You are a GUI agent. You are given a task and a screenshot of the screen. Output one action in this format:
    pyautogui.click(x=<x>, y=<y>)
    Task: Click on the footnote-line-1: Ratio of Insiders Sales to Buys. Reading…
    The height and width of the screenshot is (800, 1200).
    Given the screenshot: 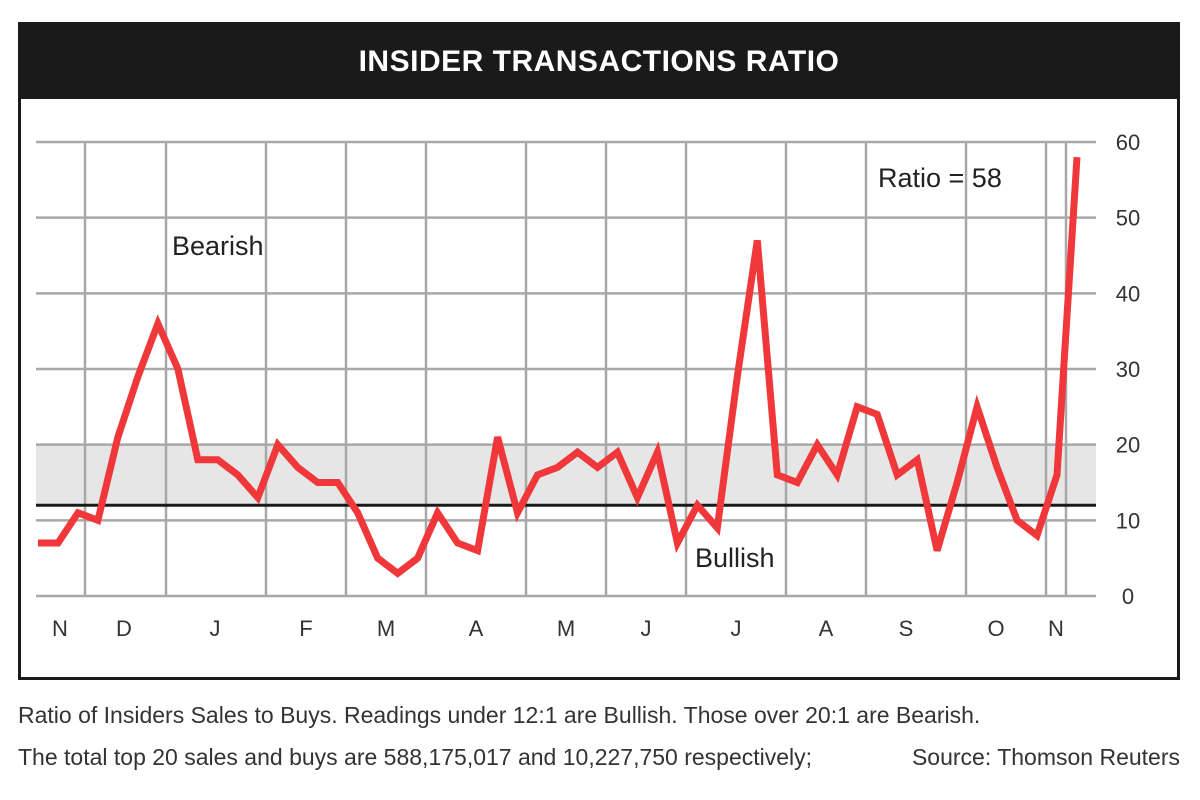 What is the action you would take?
    pyautogui.click(x=499, y=715)
    